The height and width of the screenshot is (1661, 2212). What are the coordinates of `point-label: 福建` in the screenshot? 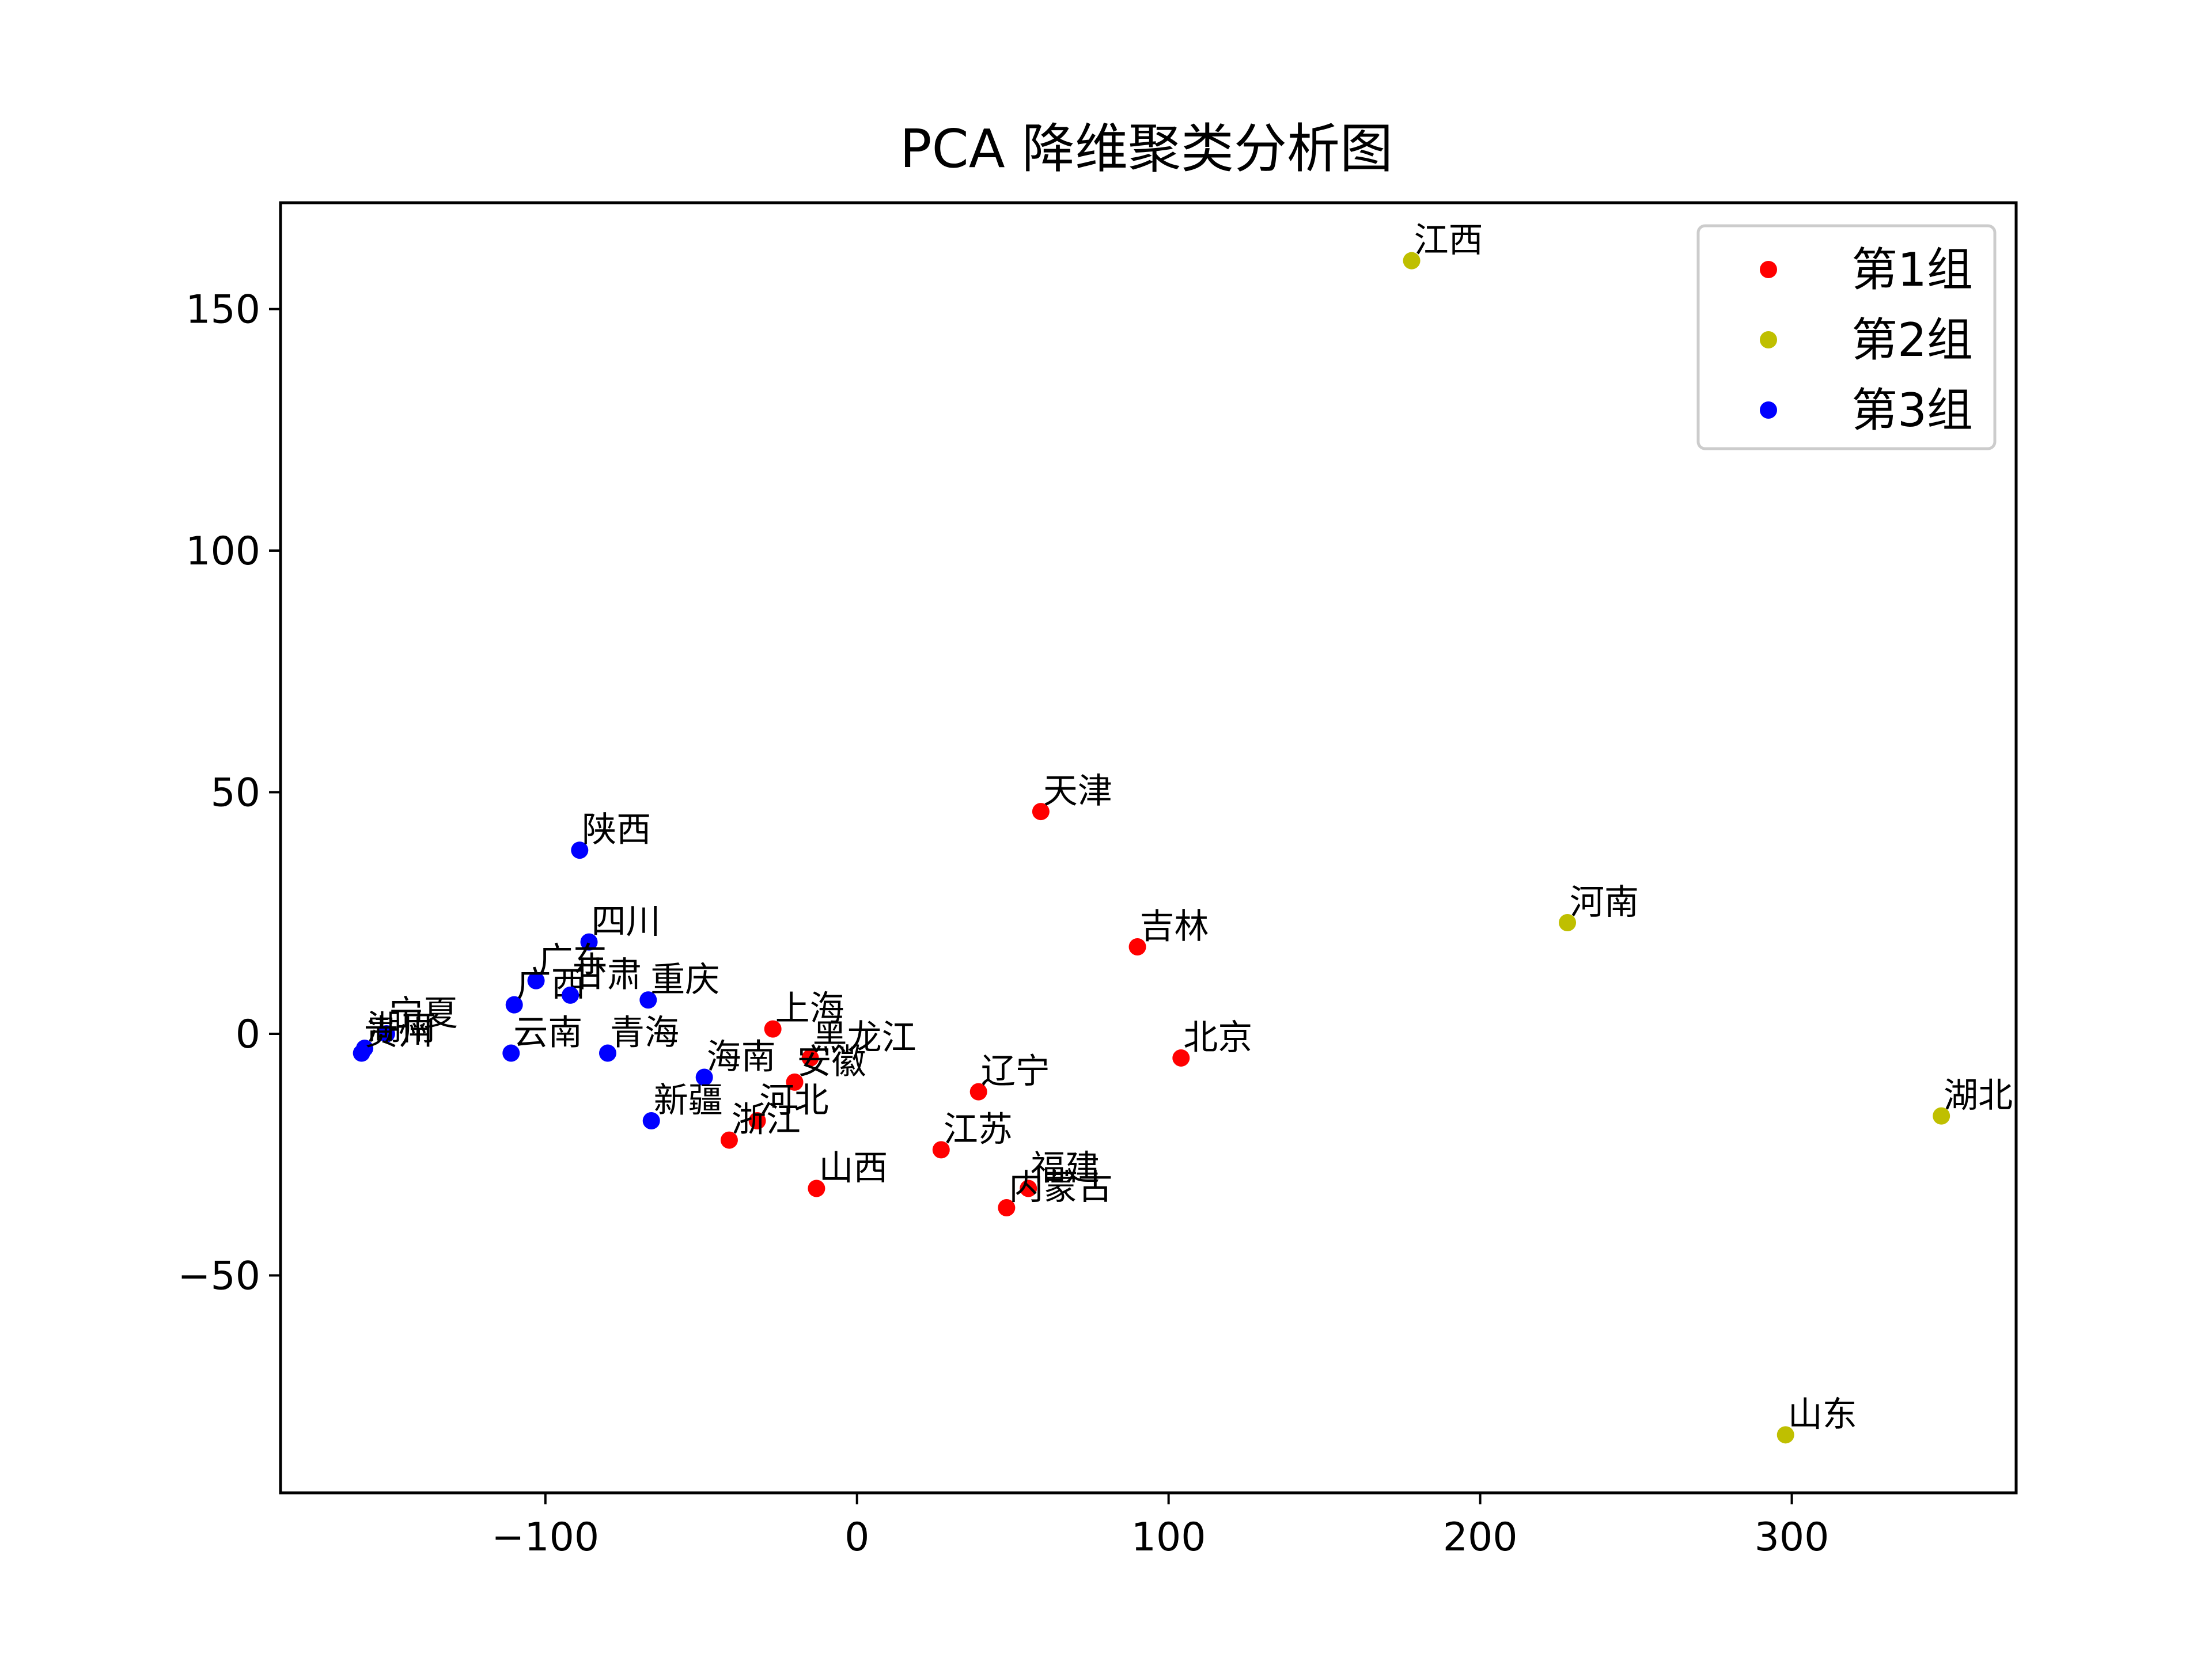 It's located at (1065, 1168).